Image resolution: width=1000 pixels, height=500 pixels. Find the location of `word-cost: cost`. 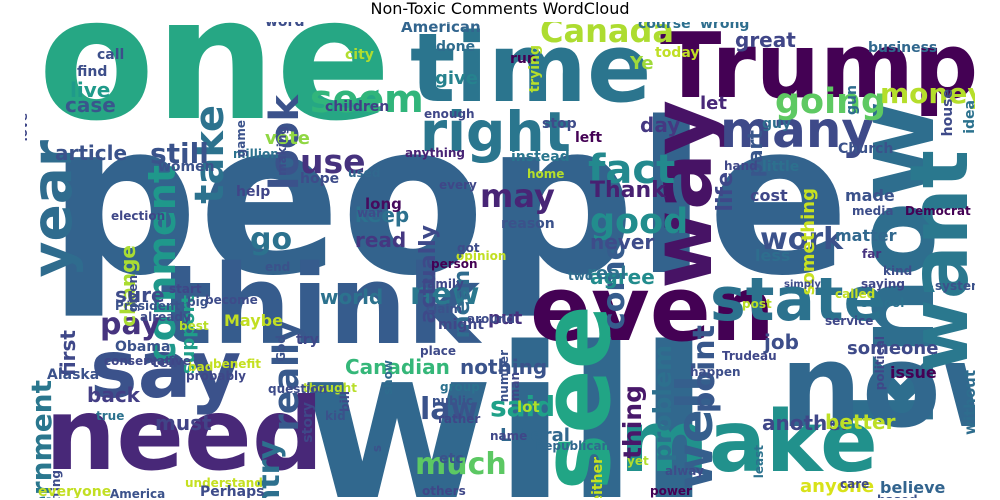

word-cost: cost is located at coordinates (769, 195).